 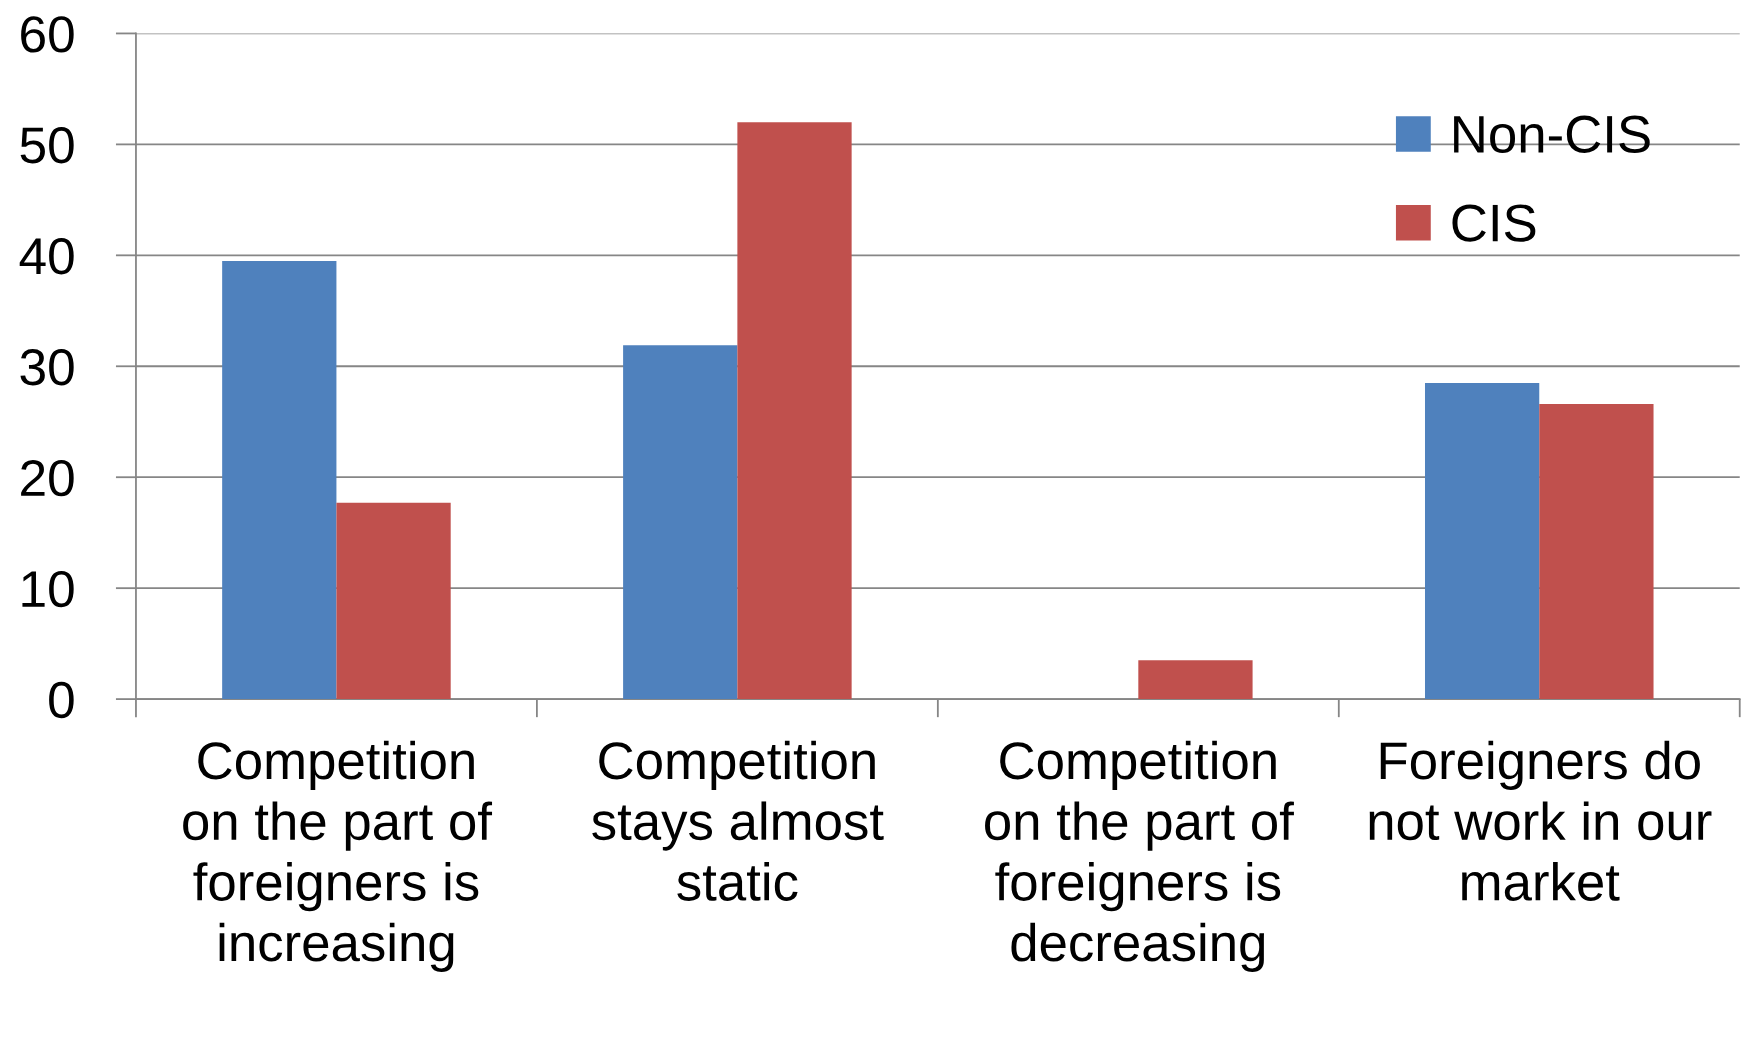 What do you see at coordinates (48, 589) in the screenshot?
I see `y-tick-label: 10` at bounding box center [48, 589].